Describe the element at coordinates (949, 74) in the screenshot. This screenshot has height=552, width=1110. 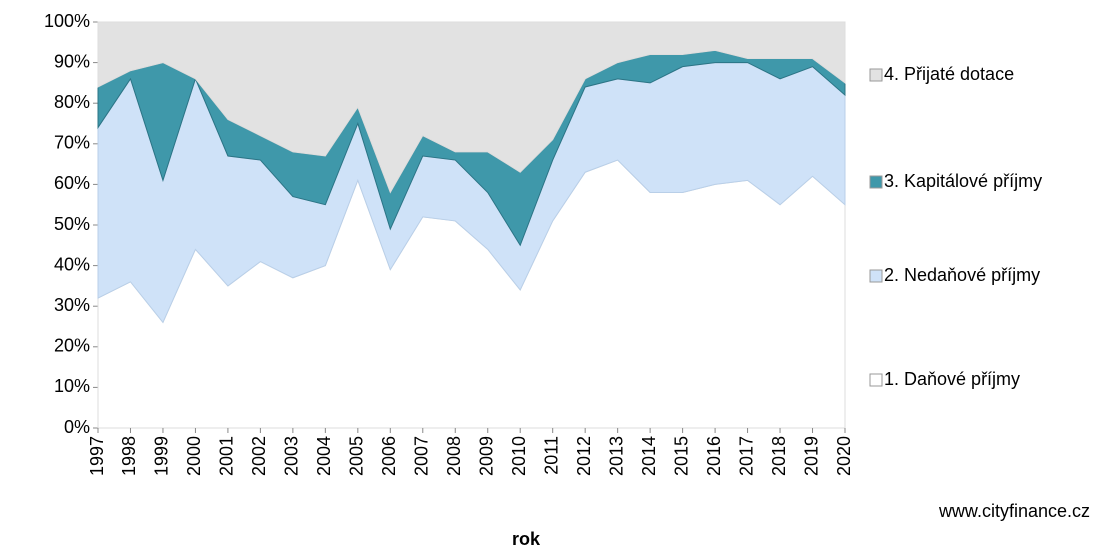
I see `legend-label: 4. Přijaté dotace` at that location.